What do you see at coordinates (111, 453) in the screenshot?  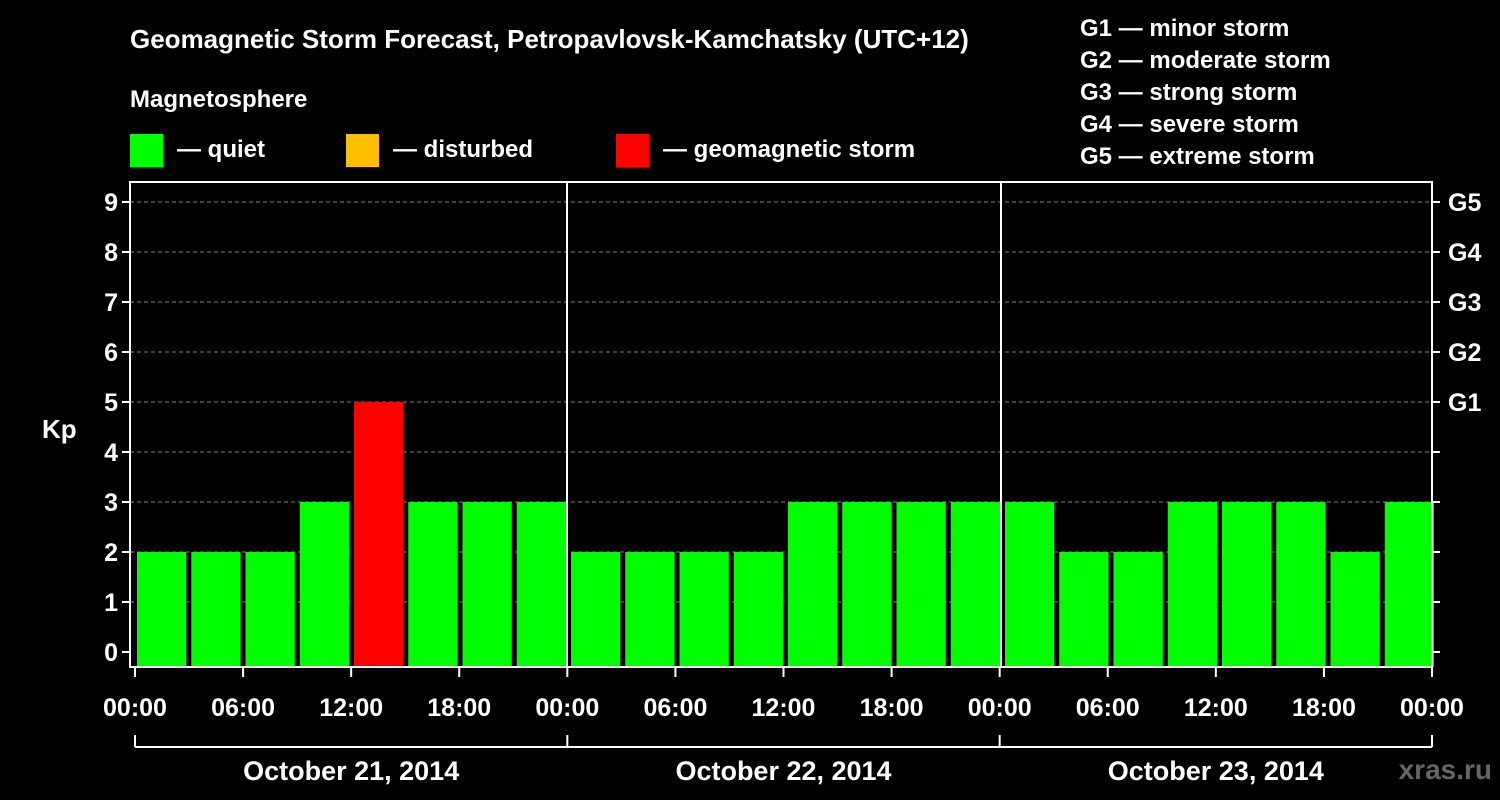 I see `y-tick-label-4: 4` at bounding box center [111, 453].